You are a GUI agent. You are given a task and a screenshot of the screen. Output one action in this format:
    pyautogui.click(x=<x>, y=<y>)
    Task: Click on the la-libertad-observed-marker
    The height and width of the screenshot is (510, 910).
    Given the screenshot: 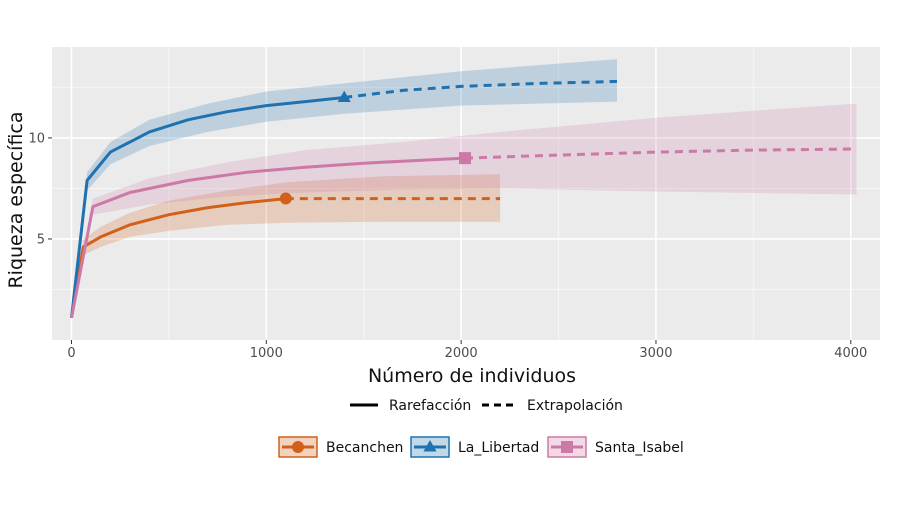 What is the action you would take?
    pyautogui.click(x=344, y=96)
    